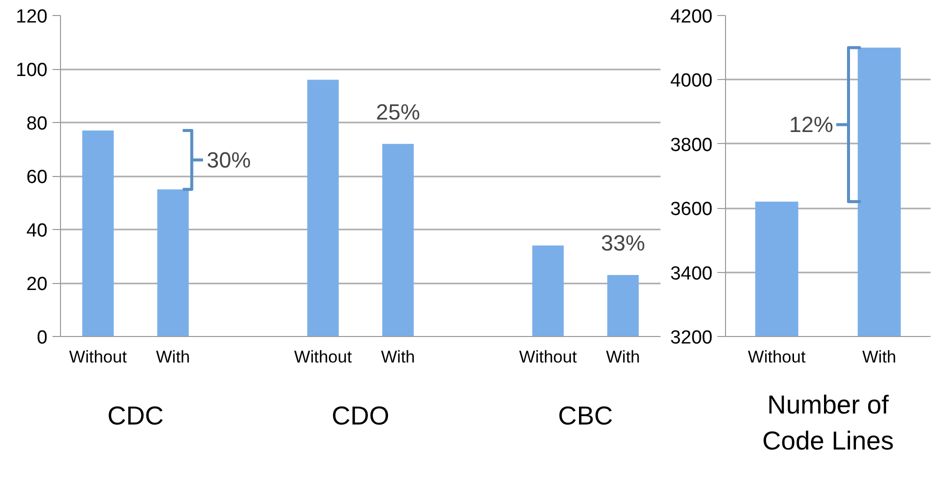 Image resolution: width=939 pixels, height=486 pixels. Describe the element at coordinates (691, 209) in the screenshot. I see `y-tick-label: 3600` at that location.